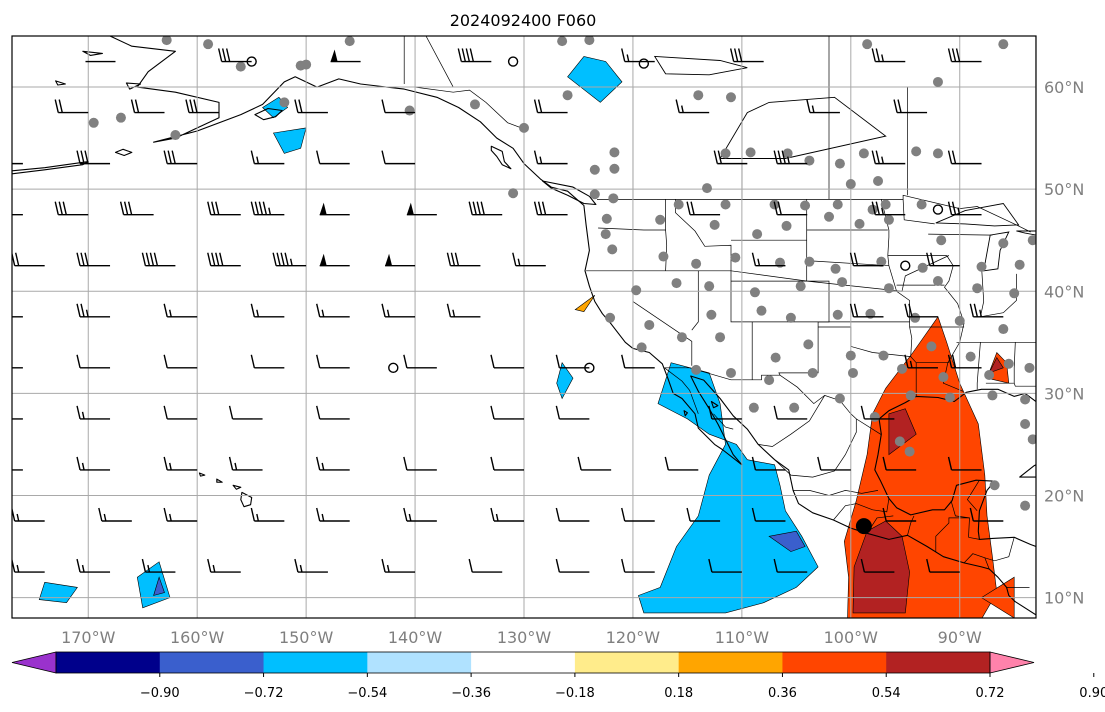 This screenshot has height=712, width=1105. Describe the element at coordinates (990, 693) in the screenshot. I see `colorbar-tick-label: 0.72` at that location.